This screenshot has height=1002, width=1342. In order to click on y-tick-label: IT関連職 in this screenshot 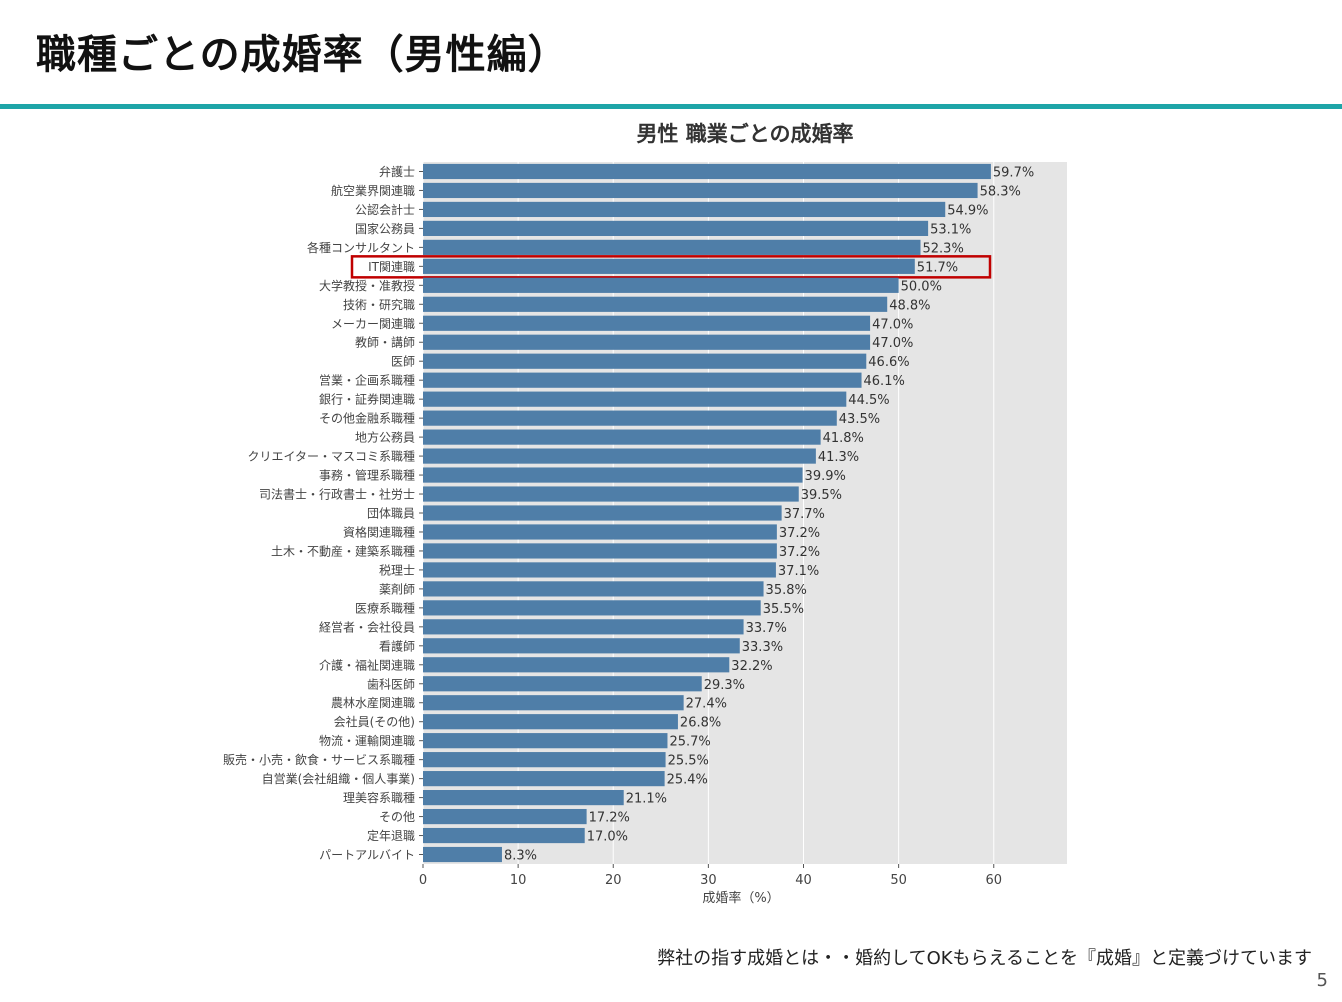, I will do `click(391, 267)`.